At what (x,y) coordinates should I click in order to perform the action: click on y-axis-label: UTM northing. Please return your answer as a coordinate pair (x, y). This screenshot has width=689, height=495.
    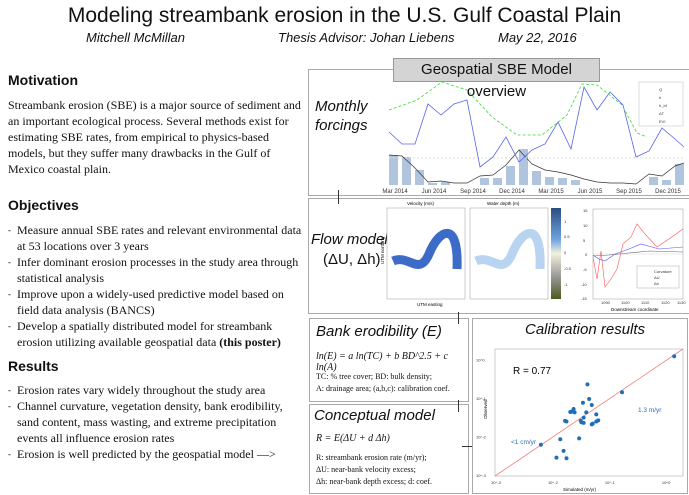
    Looking at the image, I should click on (382, 250).